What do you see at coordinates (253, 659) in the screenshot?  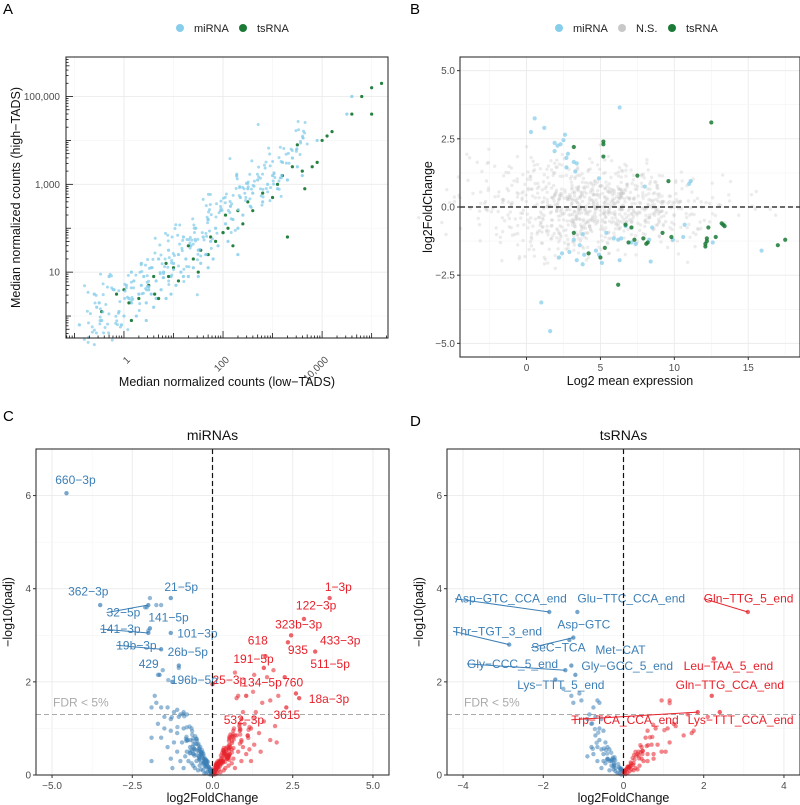 I see `point-label: 191−5p` at bounding box center [253, 659].